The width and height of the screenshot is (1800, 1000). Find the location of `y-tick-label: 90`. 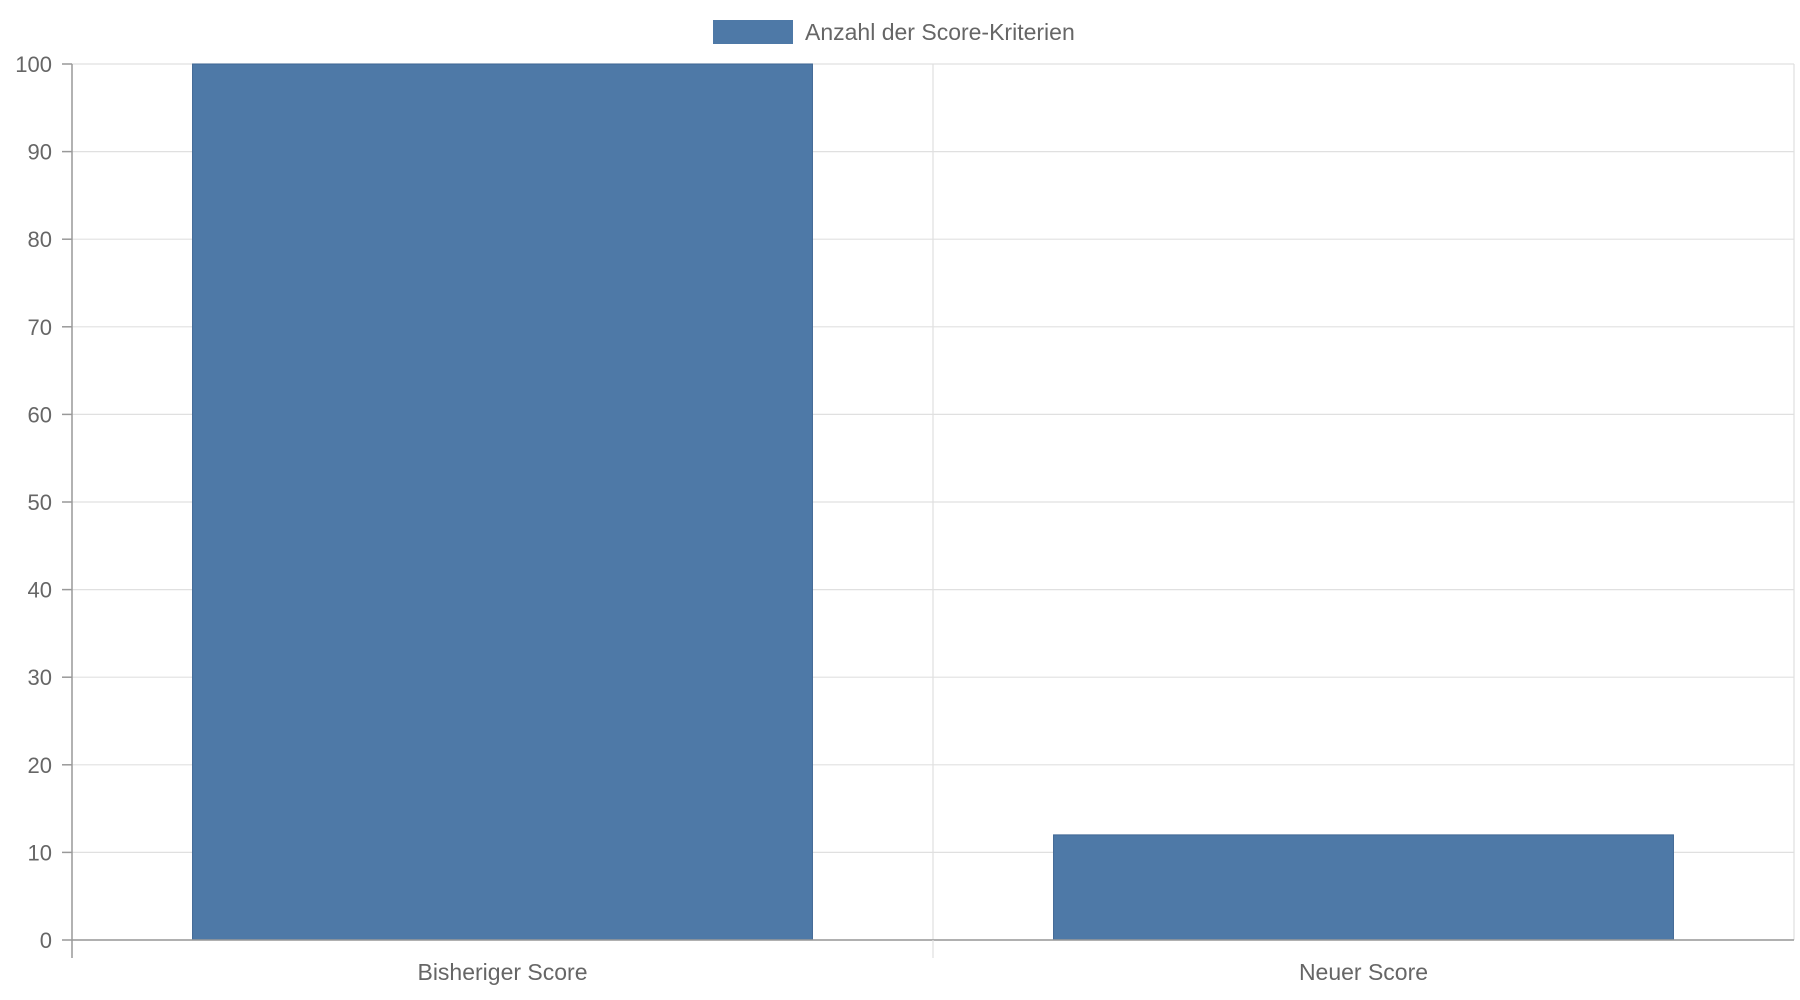

y-tick-label: 90 is located at coordinates (40, 152).